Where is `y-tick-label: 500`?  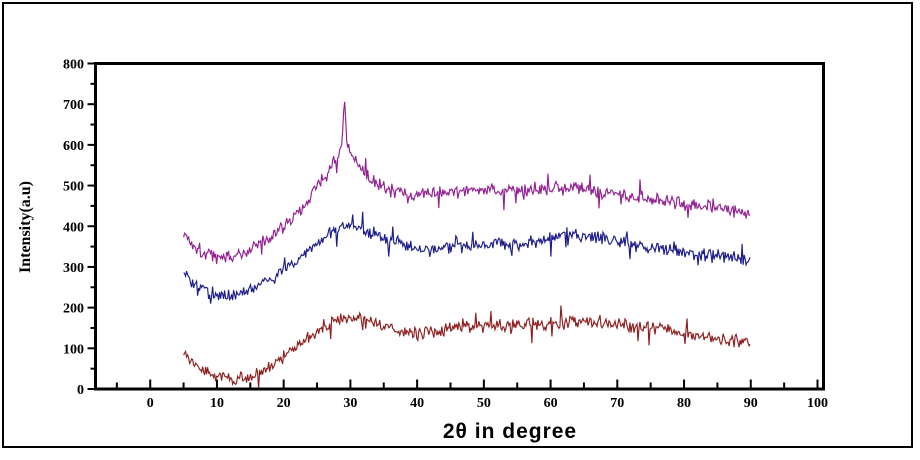 y-tick-label: 500 is located at coordinates (73, 187).